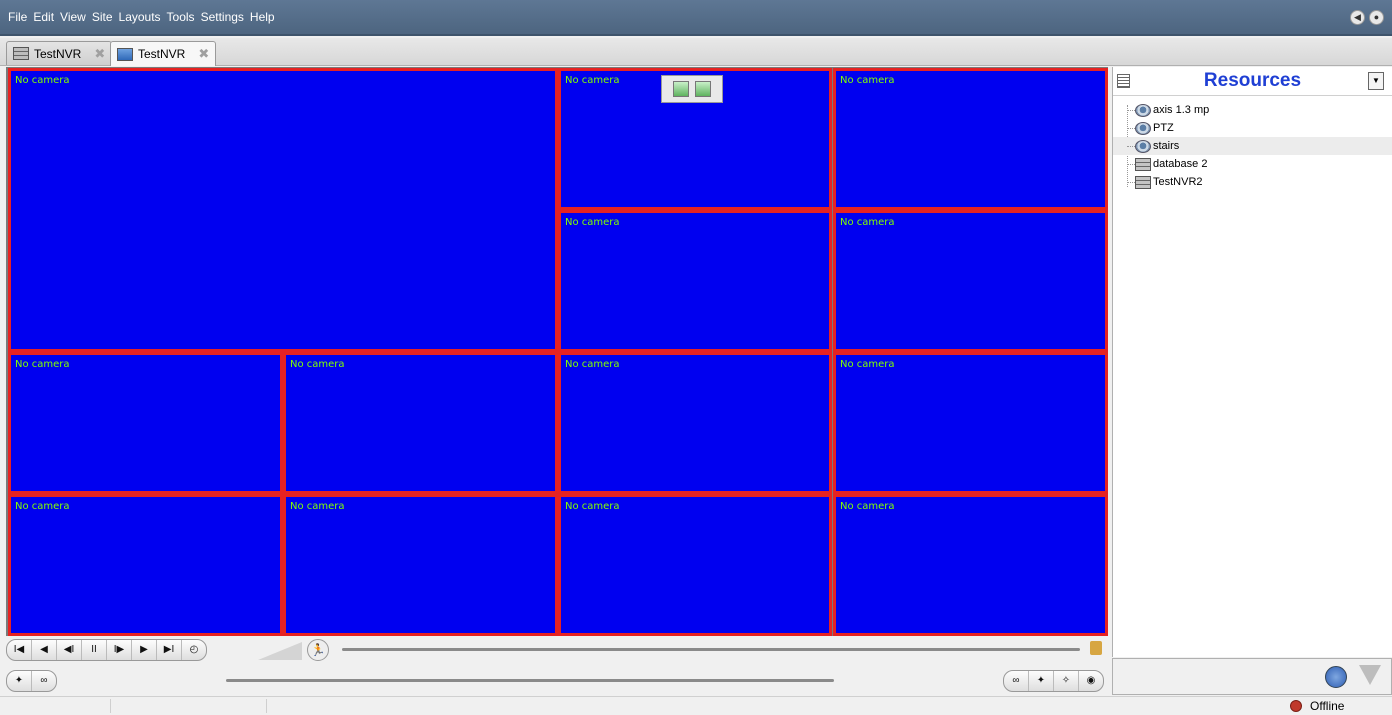 This screenshot has height=715, width=1392. I want to click on status-bar: Offline, so click(696, 705).